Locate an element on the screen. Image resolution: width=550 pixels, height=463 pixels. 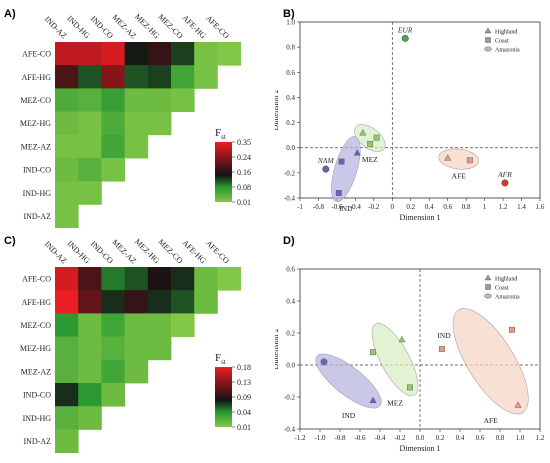
row-label-ind-hg: IND-HG is located at coordinates (37, 418).